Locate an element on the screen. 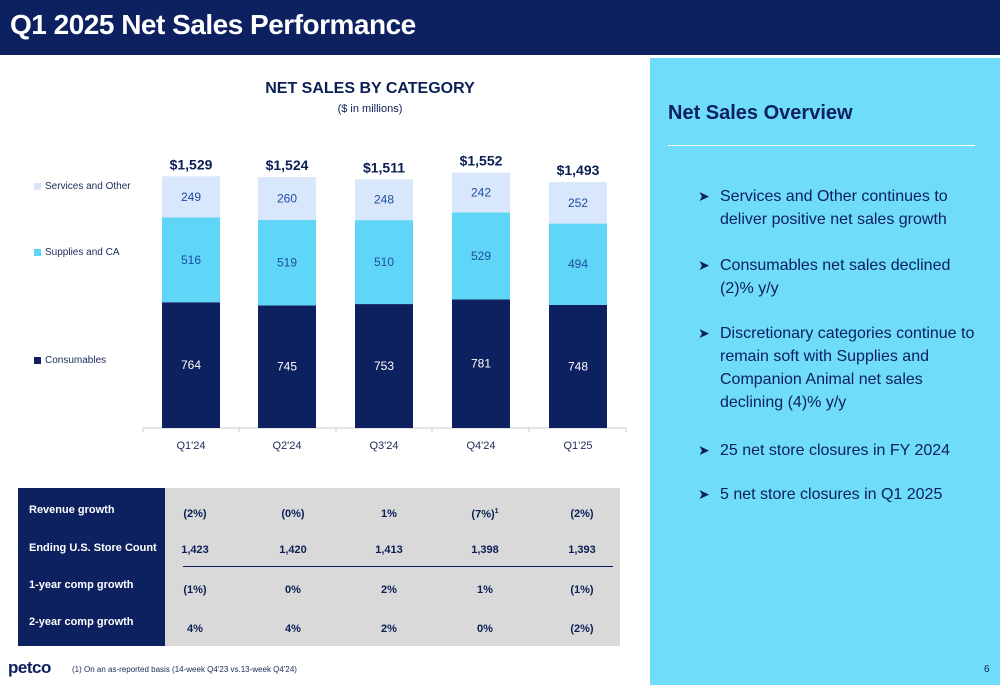 The width and height of the screenshot is (1000, 685). overview-bullet: ➤ 5 net store closures in Q1 2025 is located at coordinates (838, 494).